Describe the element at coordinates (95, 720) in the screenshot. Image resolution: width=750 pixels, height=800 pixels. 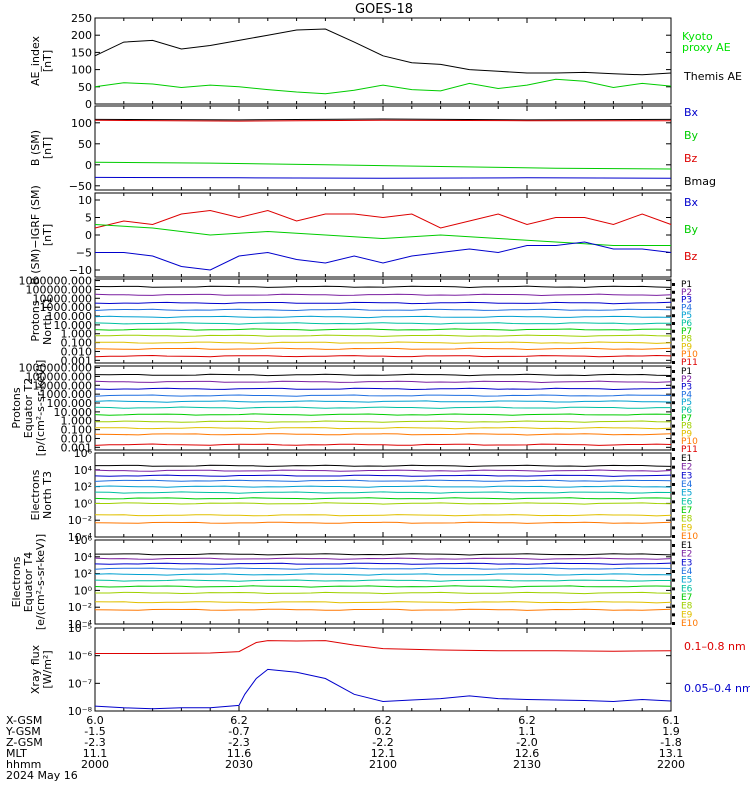
I see `x-axis-value: 6.0` at that location.